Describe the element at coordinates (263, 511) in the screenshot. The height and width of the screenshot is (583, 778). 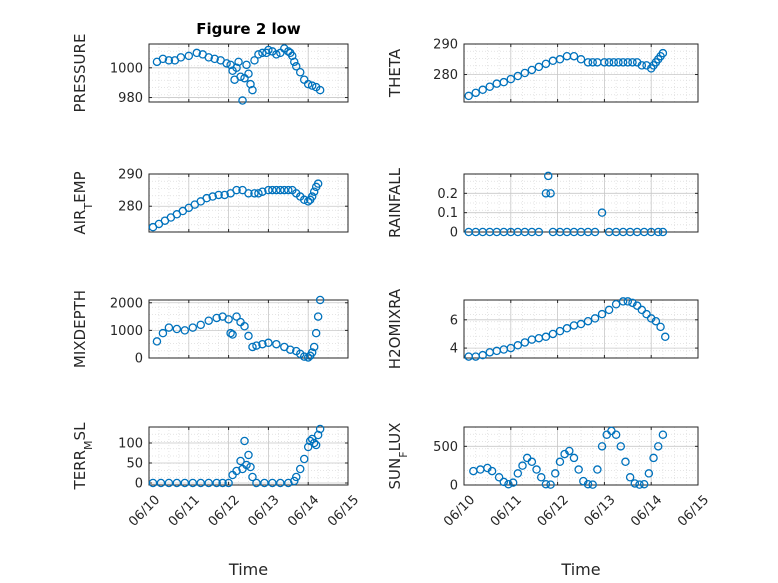
I see `x-tick-label: 06/13` at that location.